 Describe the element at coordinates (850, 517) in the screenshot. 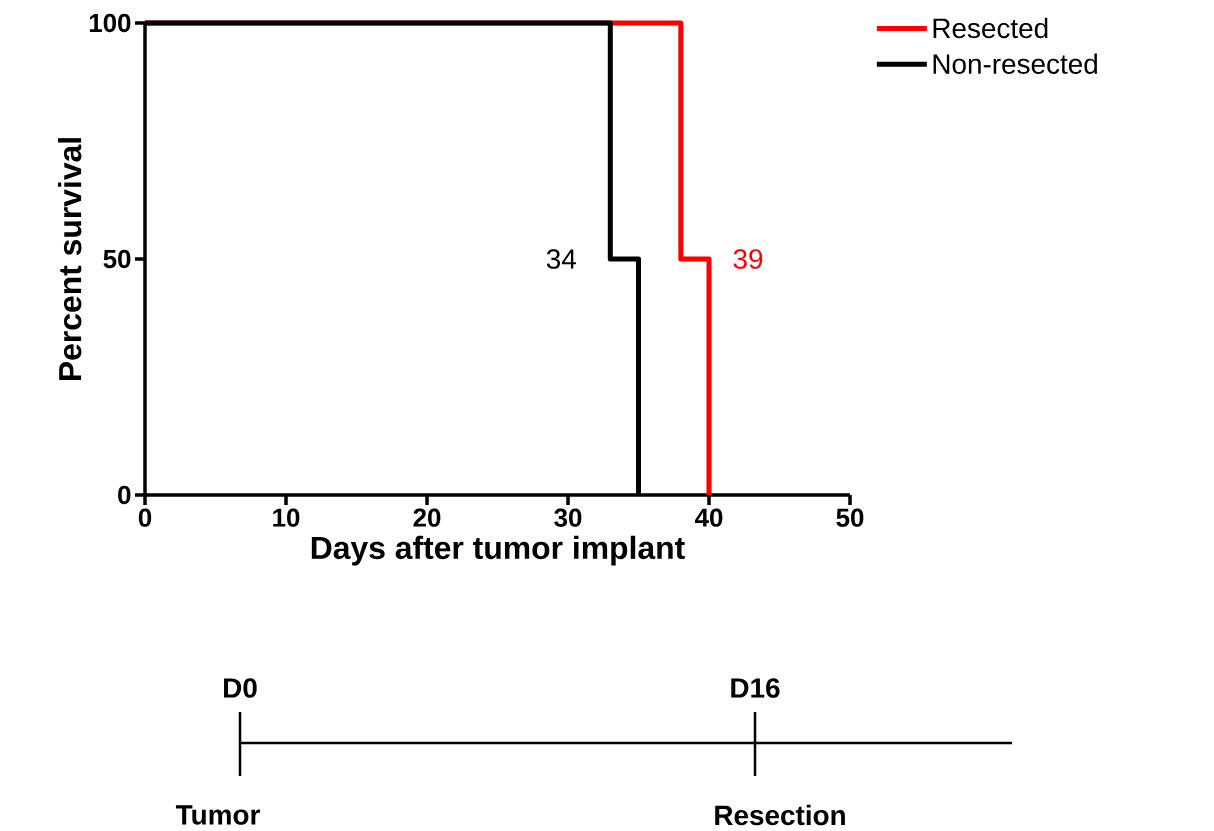

I see `x-tick-label: 50` at that location.